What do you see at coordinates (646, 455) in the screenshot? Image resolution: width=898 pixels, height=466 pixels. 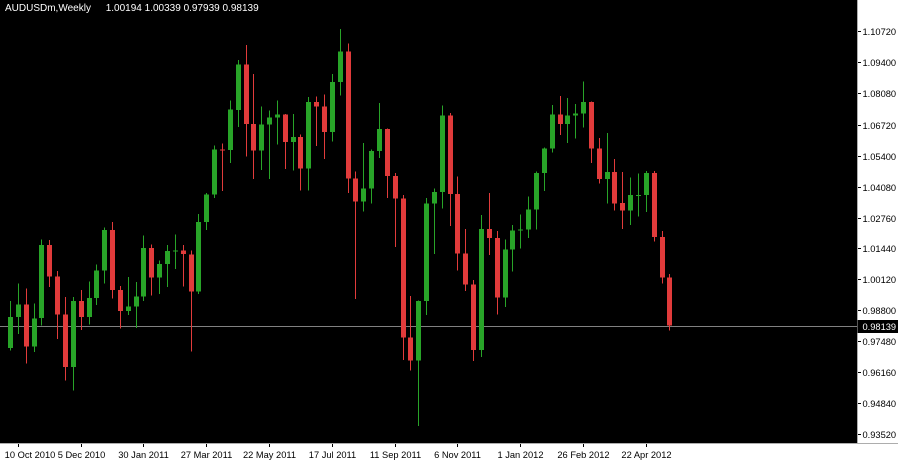 I see `x-axis-label: 22 Apr 2012` at bounding box center [646, 455].